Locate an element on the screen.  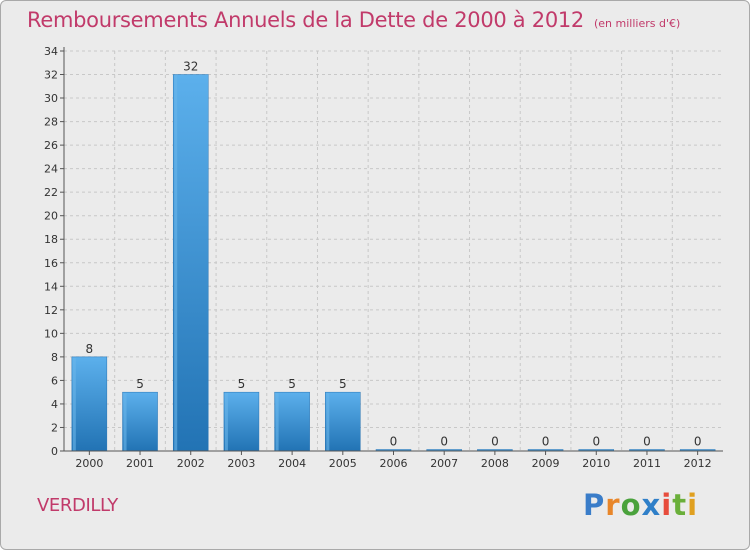
y-tick-label: 30 is located at coordinates (51, 98).